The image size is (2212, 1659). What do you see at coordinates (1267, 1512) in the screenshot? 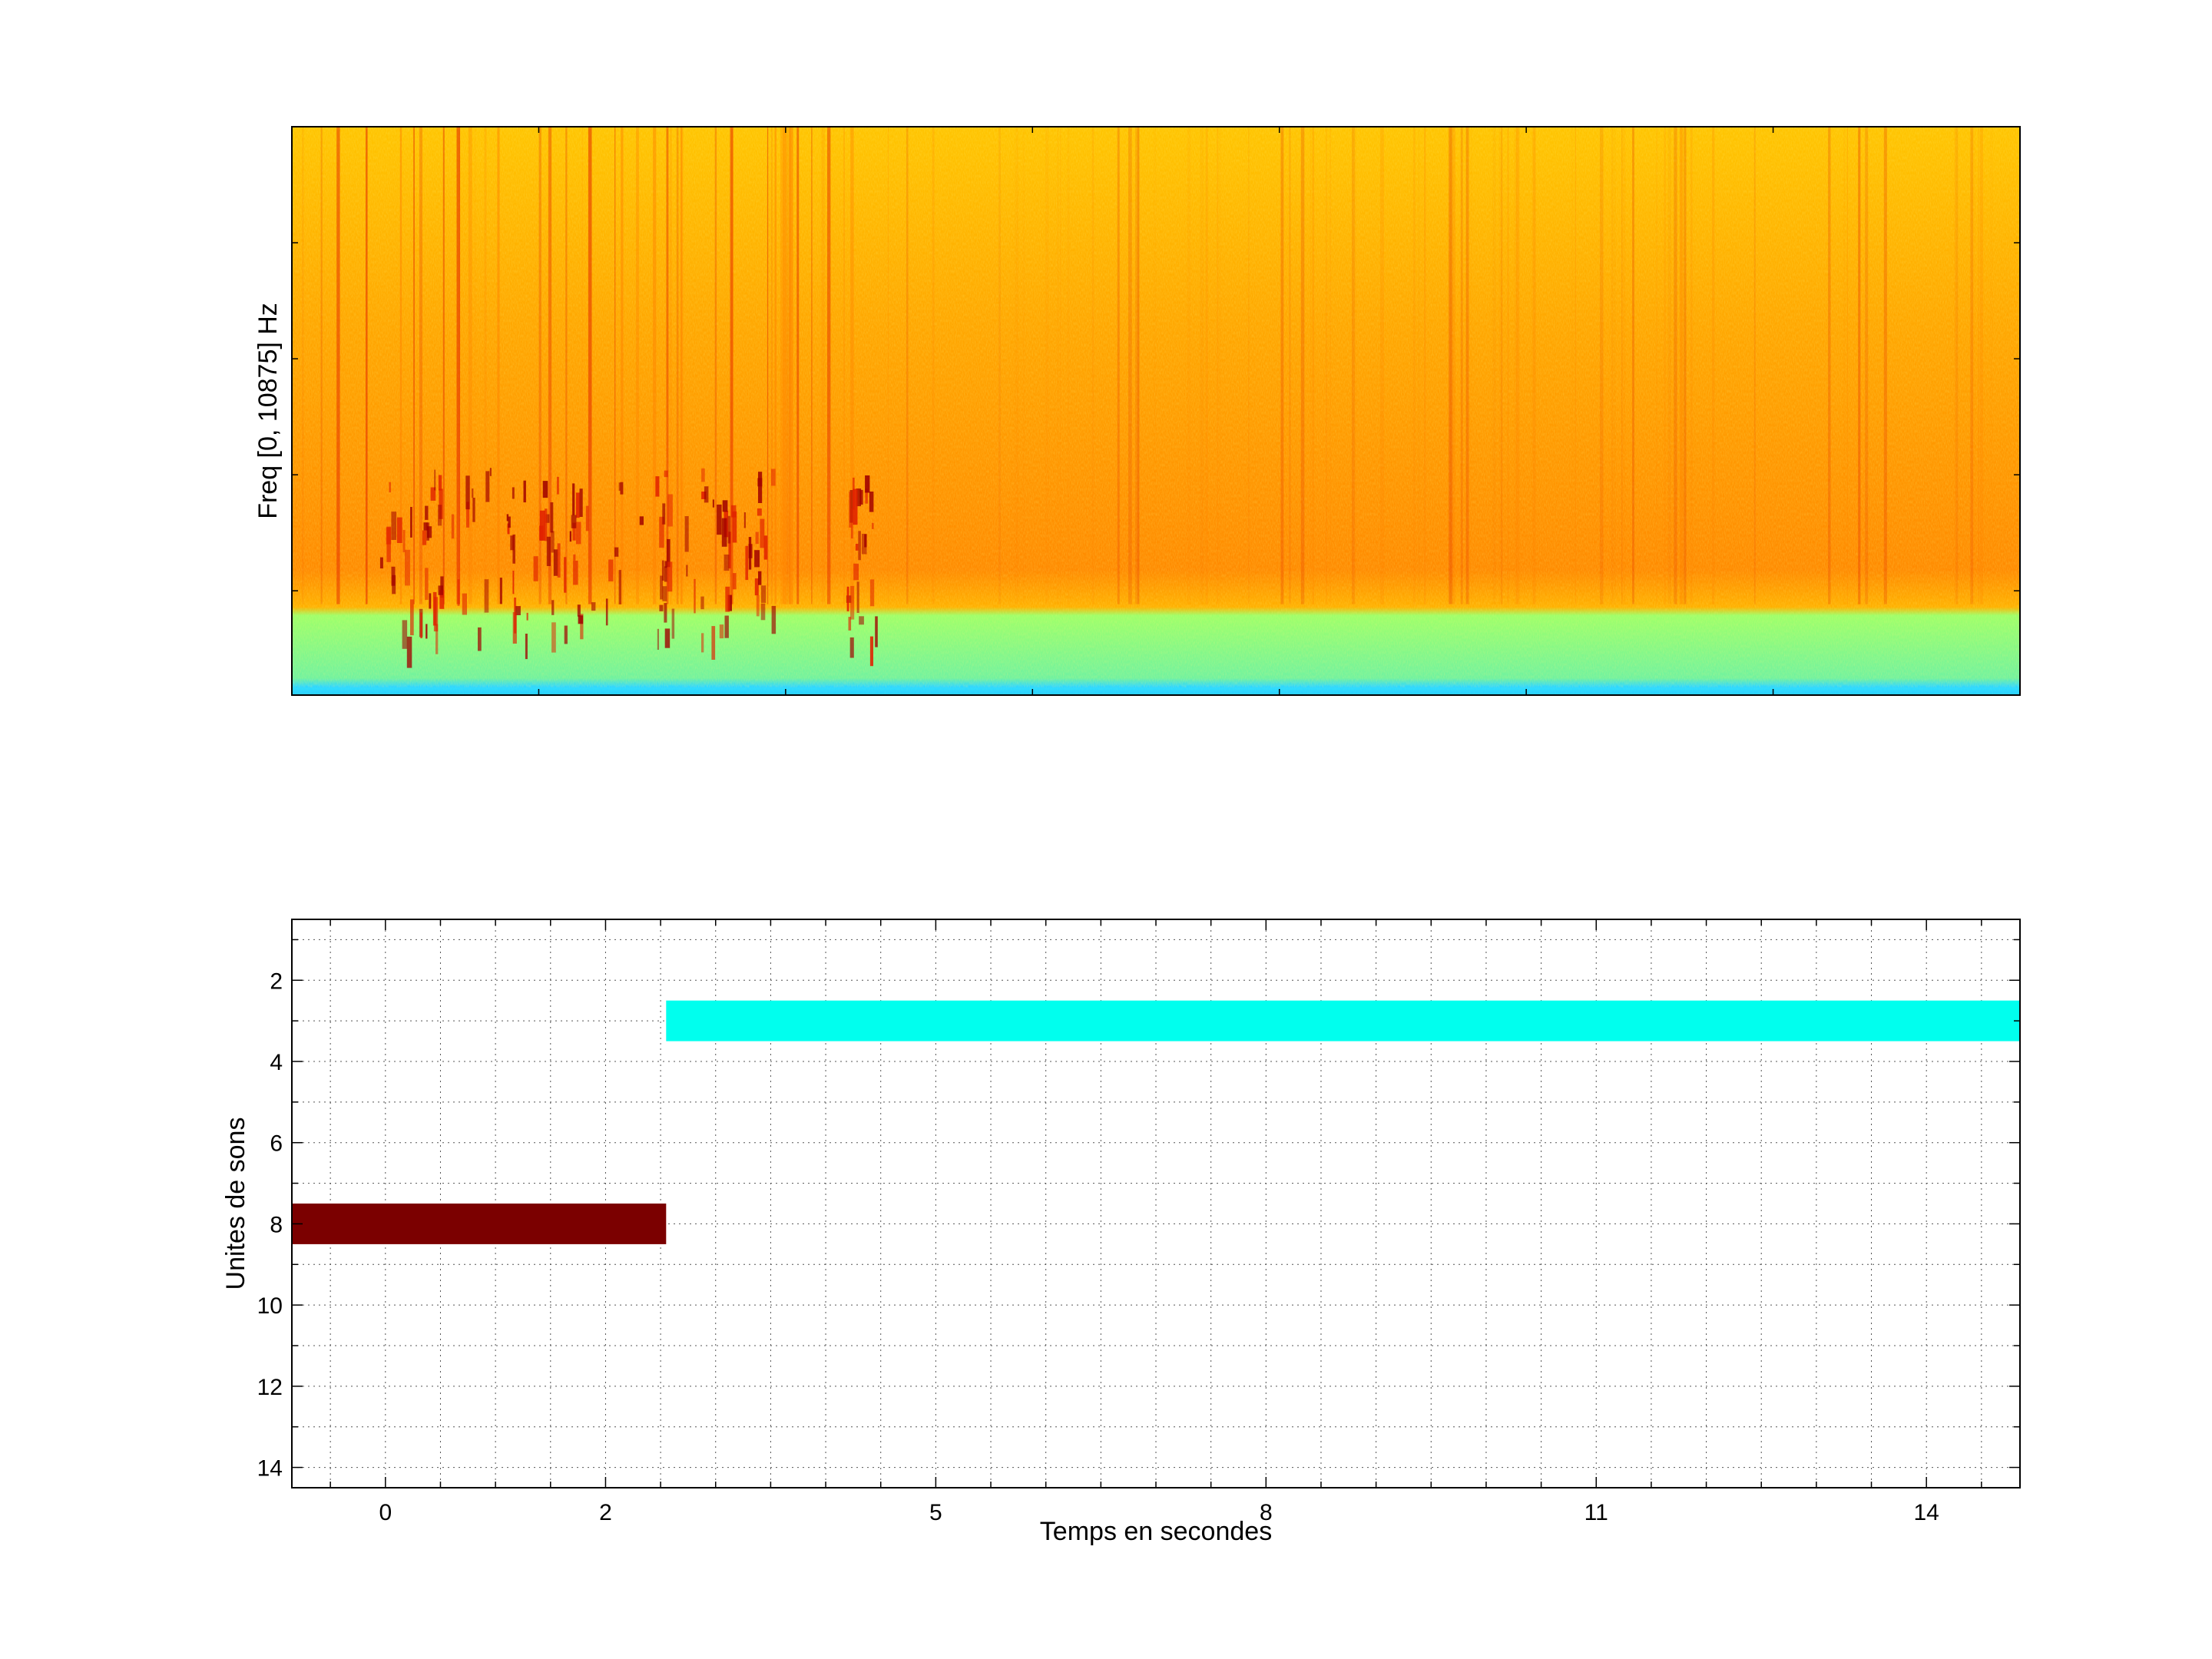
I see `x-tick-label: 8` at bounding box center [1267, 1512].